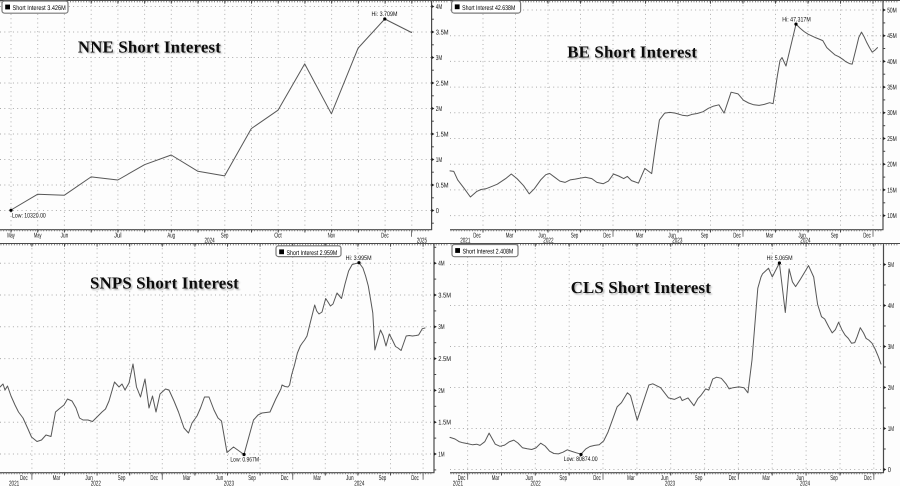  Describe the element at coordinates (171, 235) in the screenshot. I see `svg-text: Aug` at that location.